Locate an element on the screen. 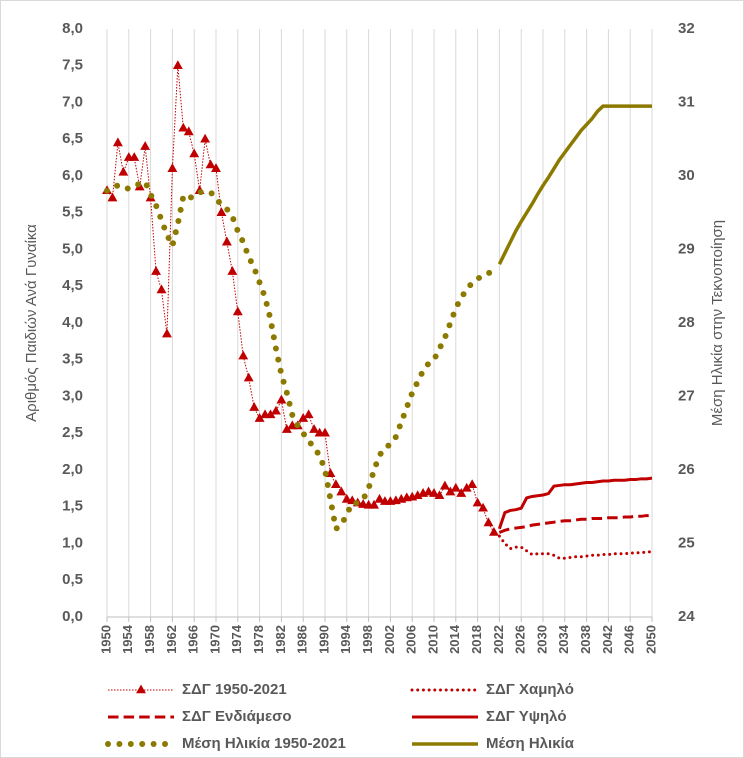 The height and width of the screenshot is (758, 744). x-tick-label: 2046 is located at coordinates (629, 639).